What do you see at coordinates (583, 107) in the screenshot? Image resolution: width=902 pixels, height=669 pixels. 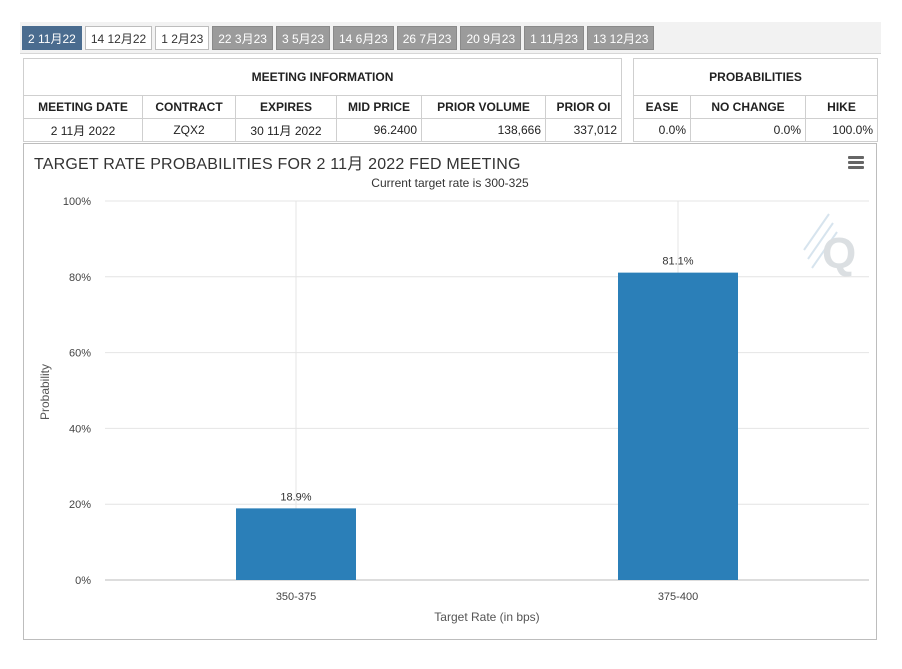 I see `col-prior-oi: PRIOR OI` at bounding box center [583, 107].